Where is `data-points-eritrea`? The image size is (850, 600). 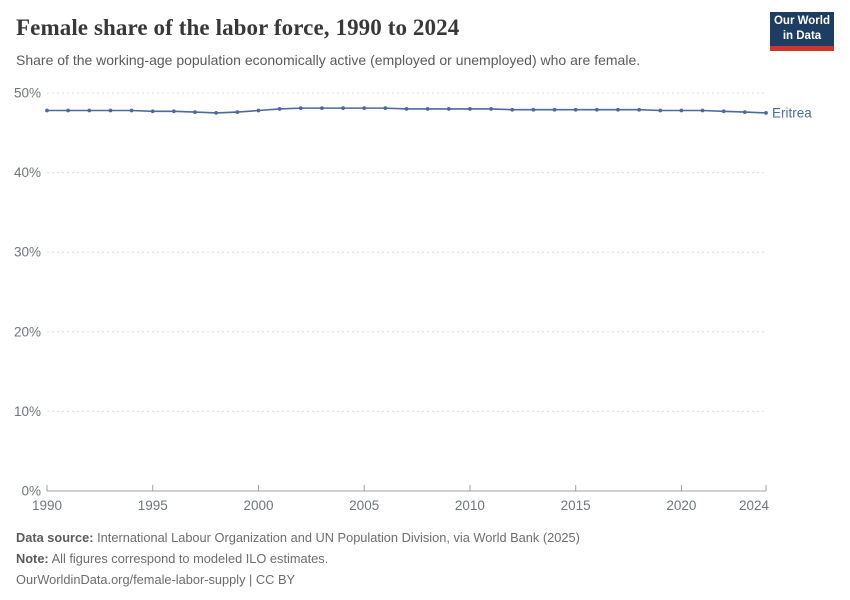
data-points-eritrea is located at coordinates (406, 110).